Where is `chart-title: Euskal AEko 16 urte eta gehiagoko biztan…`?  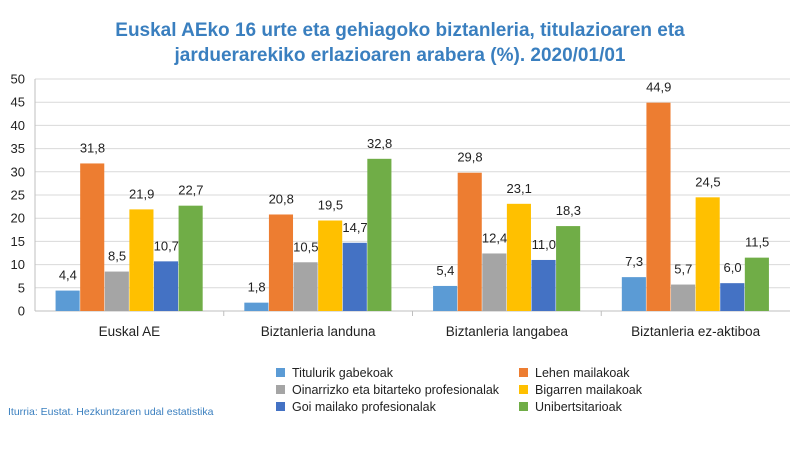 chart-title: Euskal AEko 16 urte eta gehiagoko biztan… is located at coordinates (400, 43).